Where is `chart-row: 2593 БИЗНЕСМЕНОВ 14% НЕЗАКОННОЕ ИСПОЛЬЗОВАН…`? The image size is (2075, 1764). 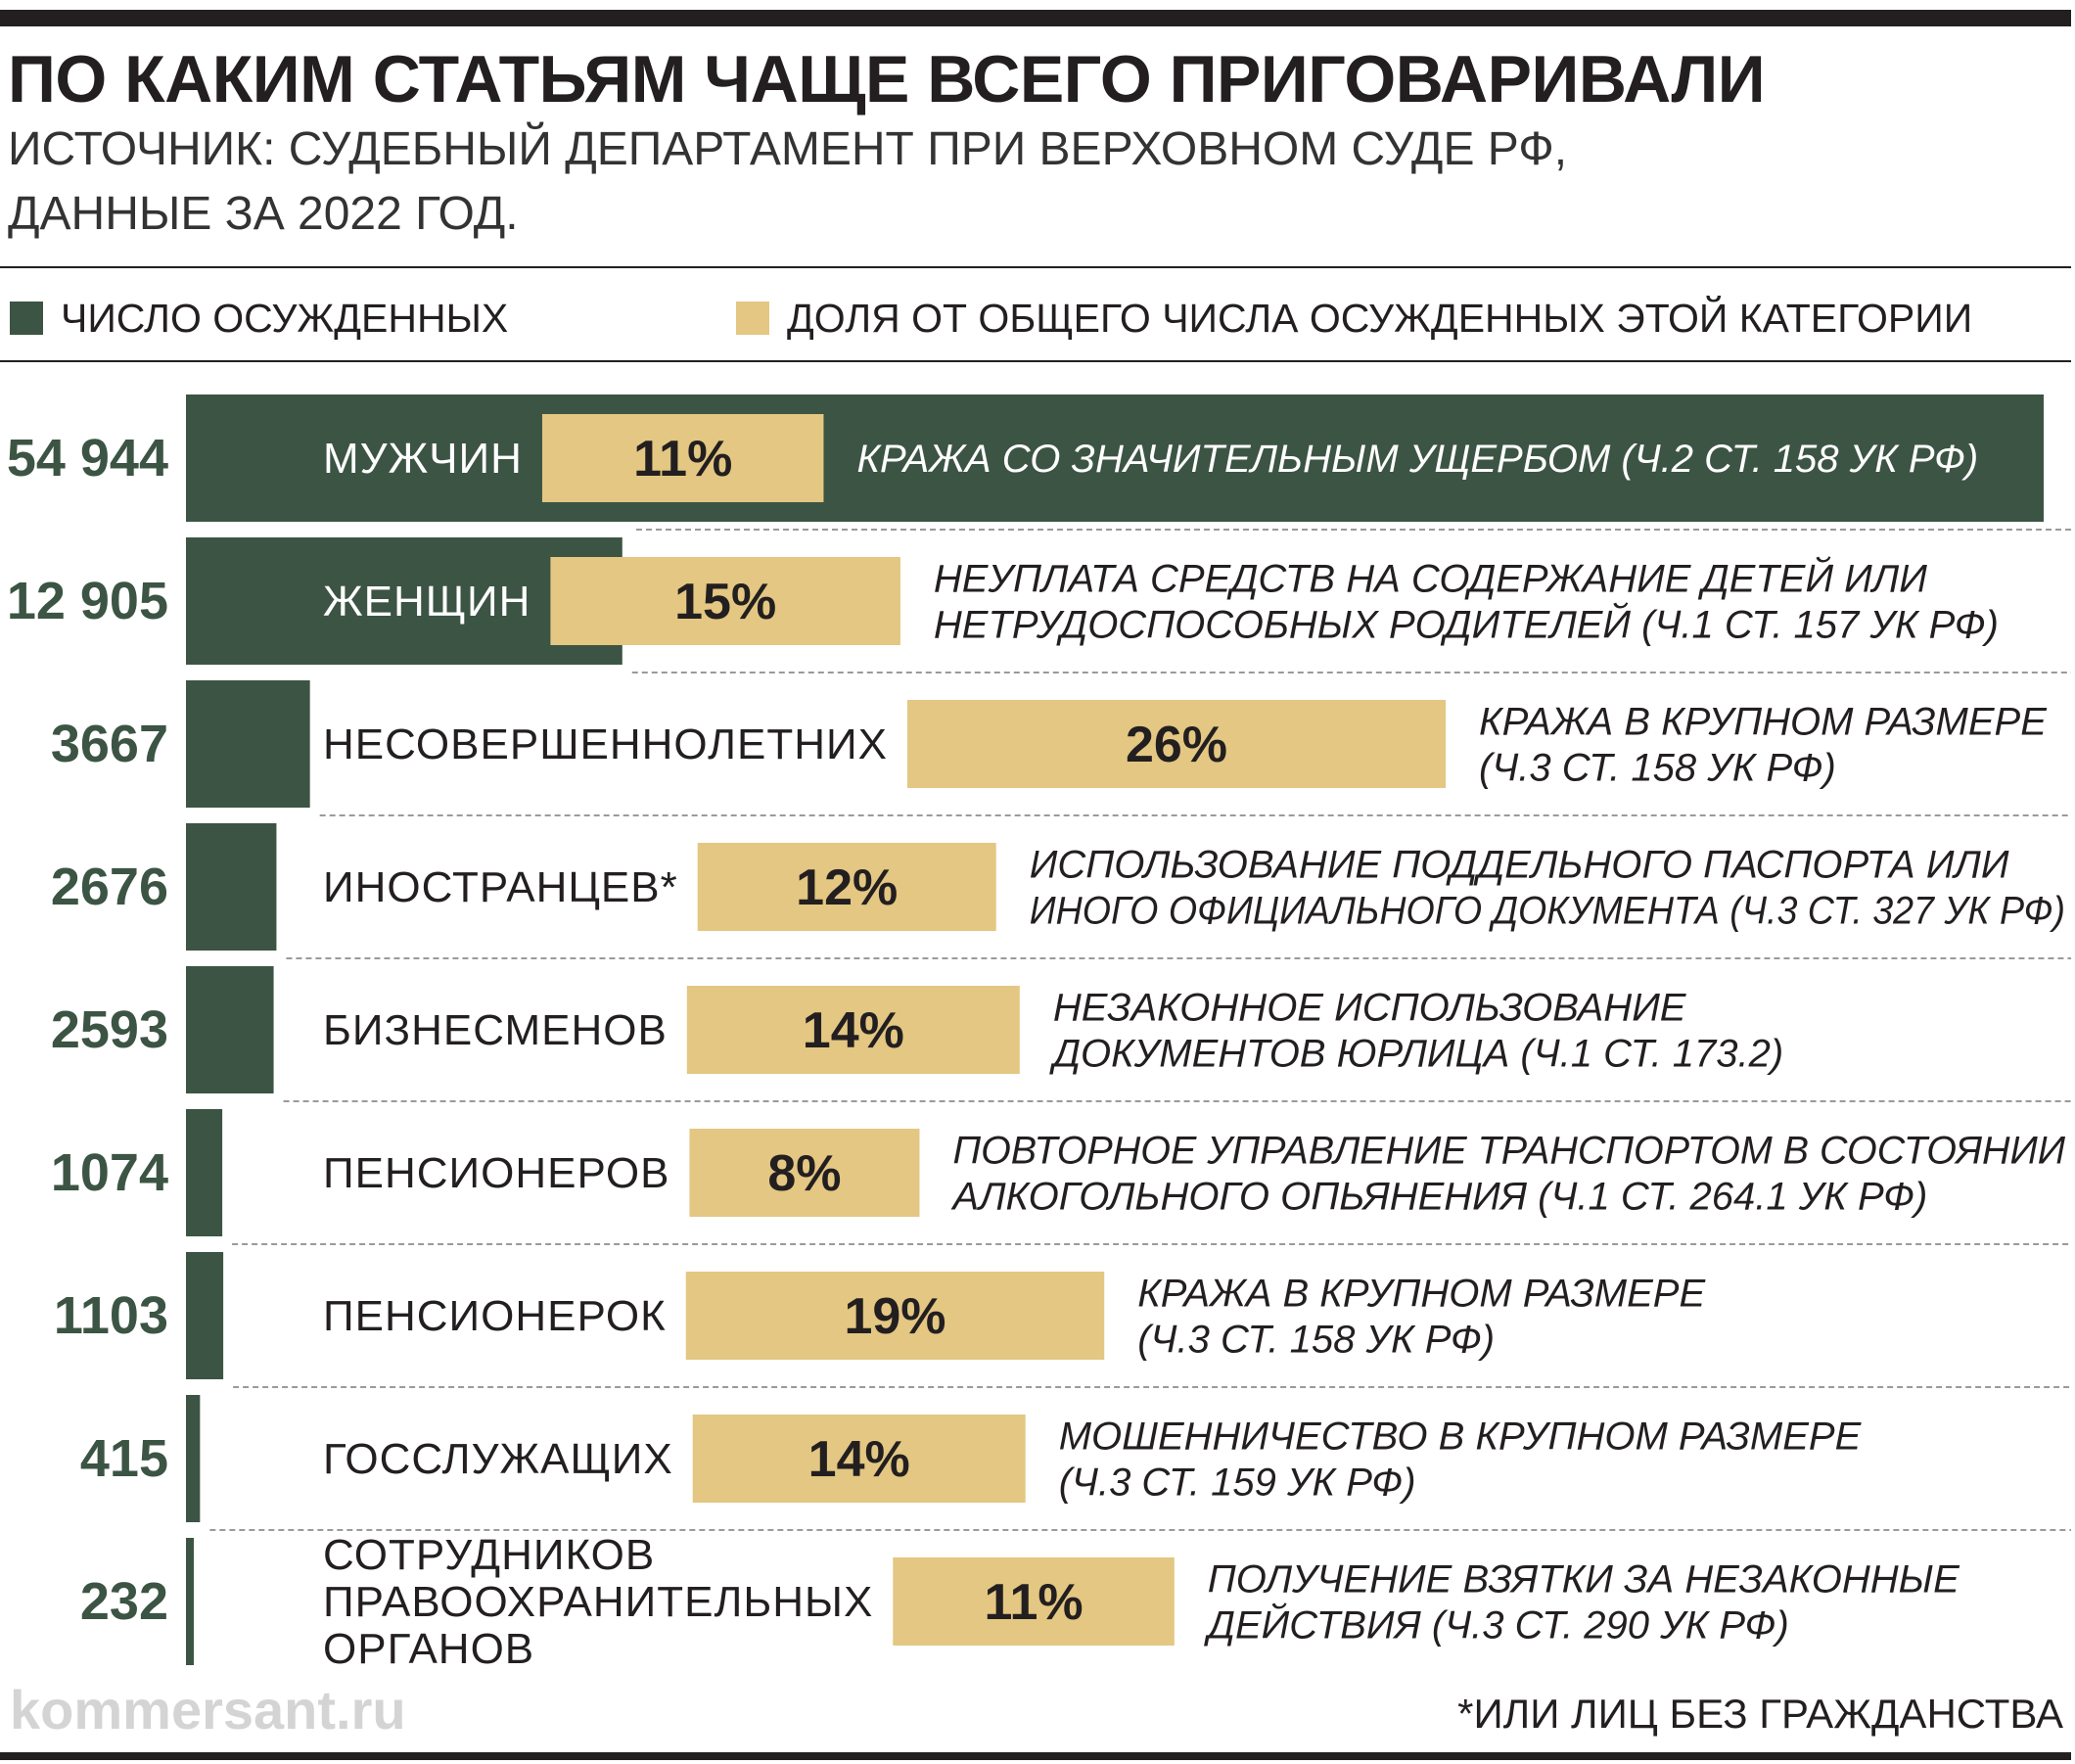
chart-row: 2593 БИЗНЕСМЕНОВ 14% НЕЗАКОННОЕ ИСПОЛЬЗОВАН… is located at coordinates (1061, 1025).